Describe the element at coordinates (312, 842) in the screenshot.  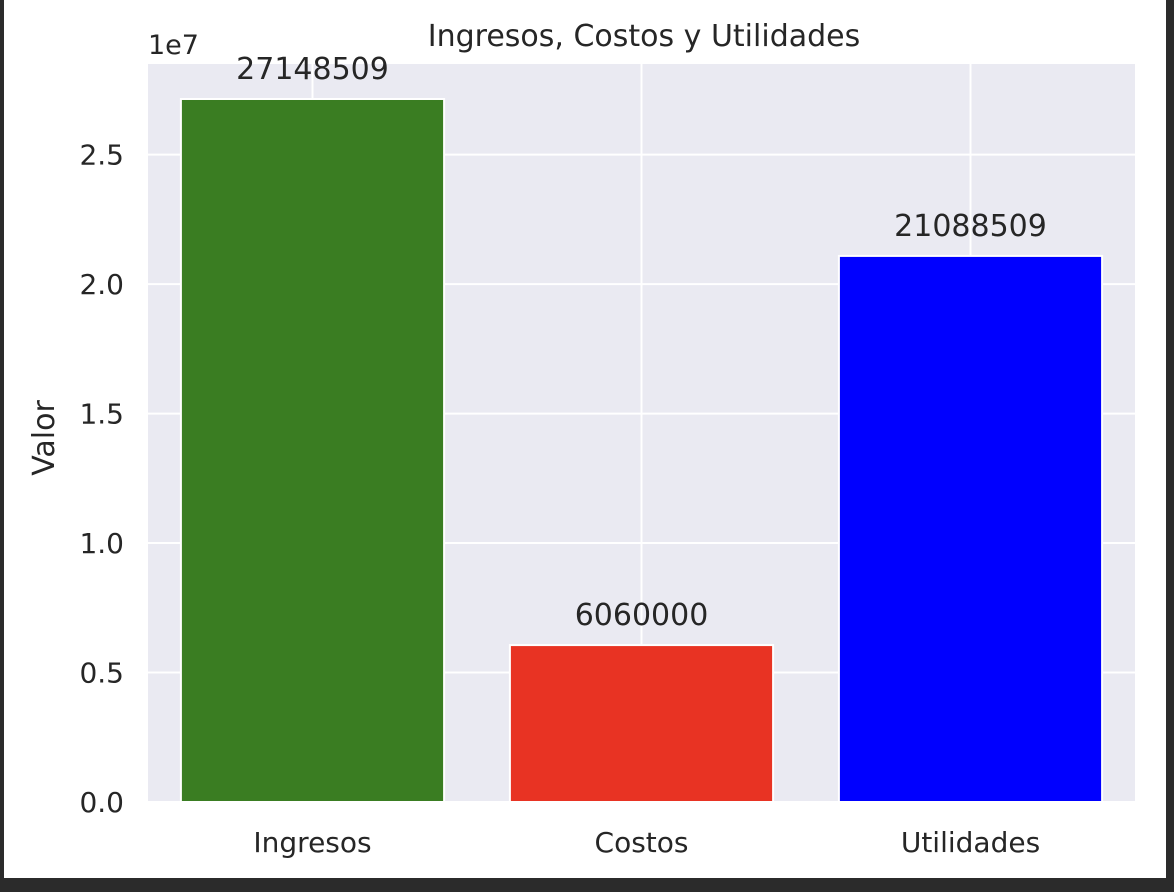
I see `x-tick-label: Ingresos` at that location.